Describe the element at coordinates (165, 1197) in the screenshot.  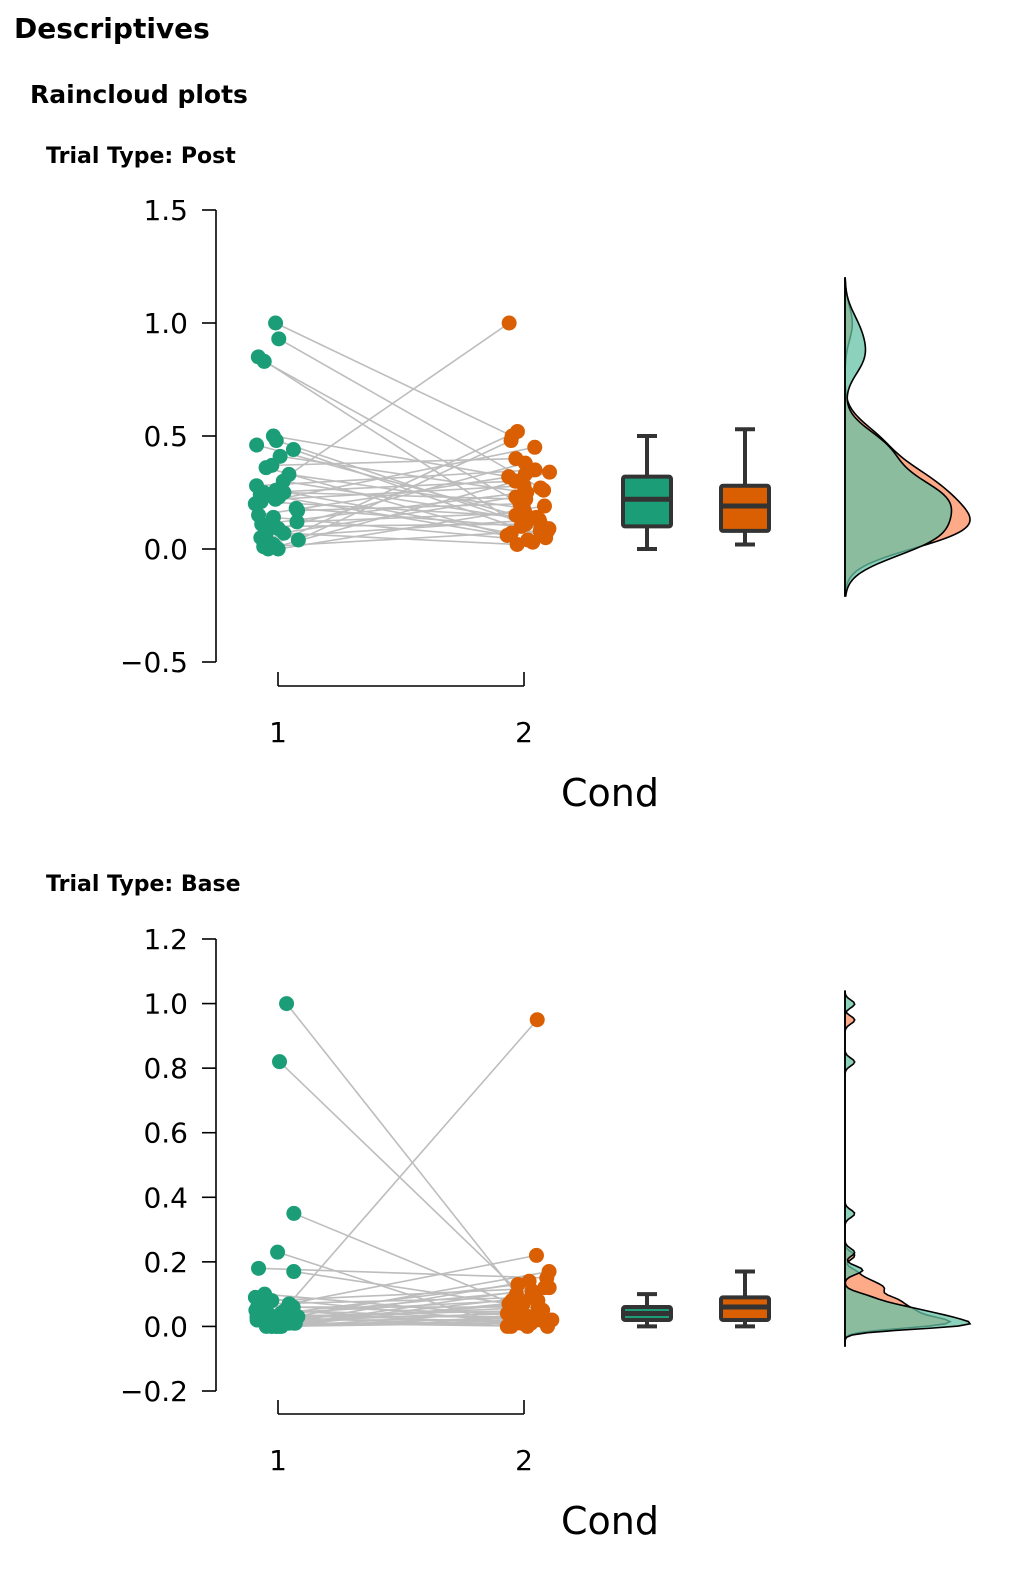
I see `y-tick-label: 0.4` at that location.